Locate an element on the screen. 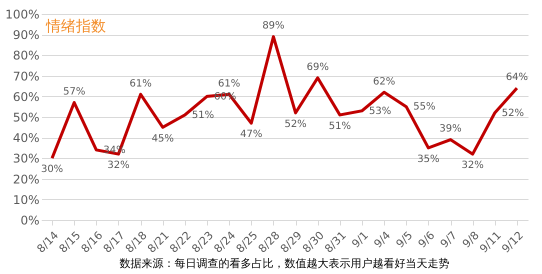 The image size is (542, 274). y-tick-label: 20% is located at coordinates (26, 179).